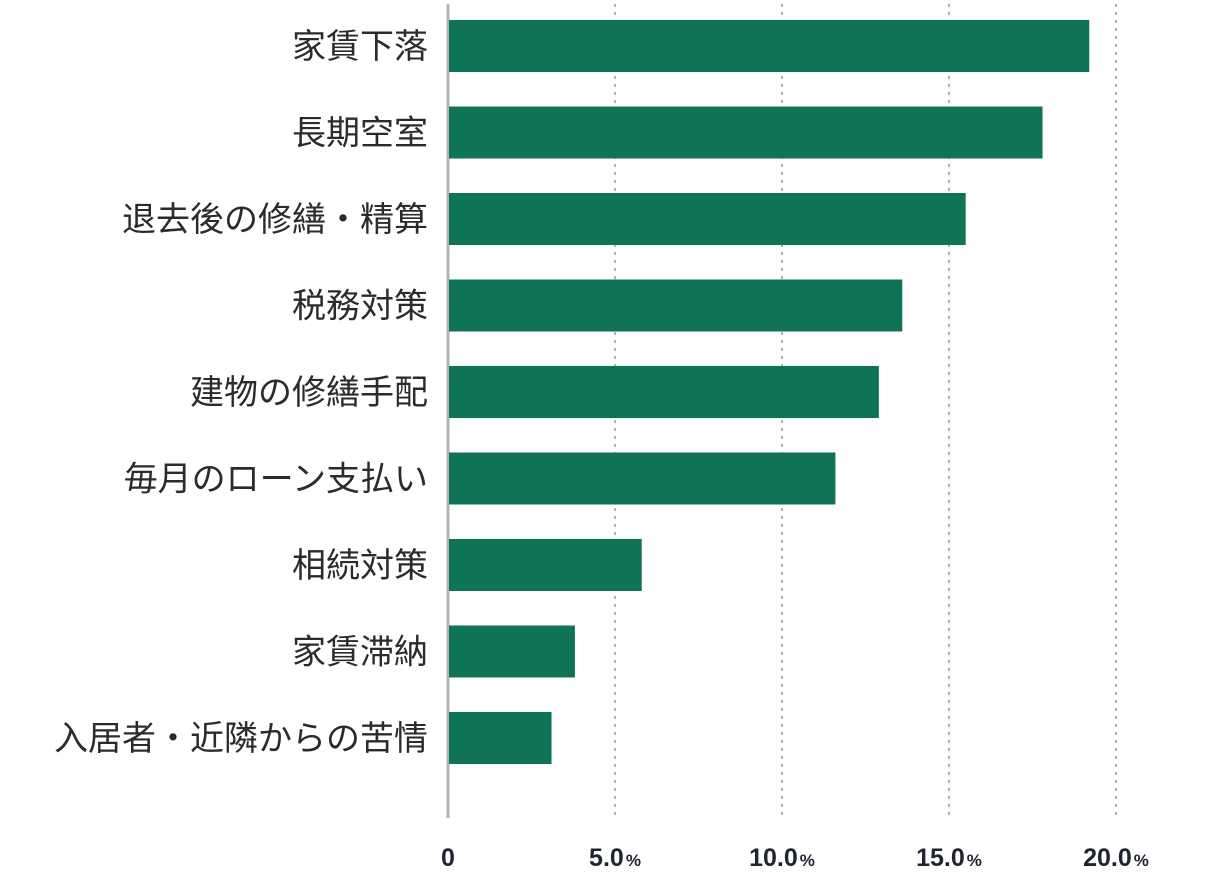 This screenshot has width=1210, height=874. What do you see at coordinates (974, 860) in the screenshot?
I see `x-tick-unit-3: %` at bounding box center [974, 860].